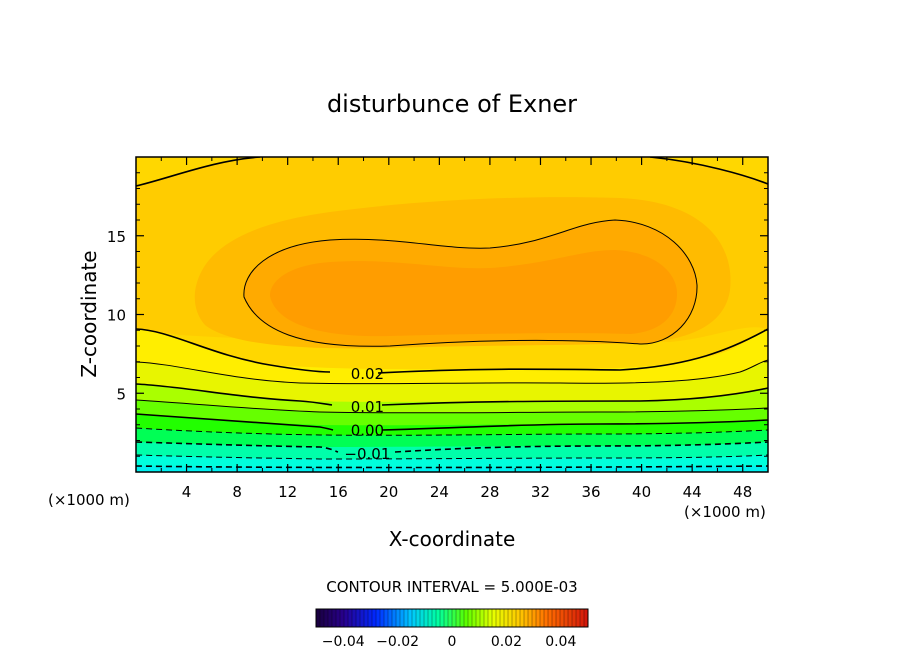 The width and height of the screenshot is (904, 654). What do you see at coordinates (367, 407) in the screenshot?
I see `contour-label-0p01: 0.01` at bounding box center [367, 407].